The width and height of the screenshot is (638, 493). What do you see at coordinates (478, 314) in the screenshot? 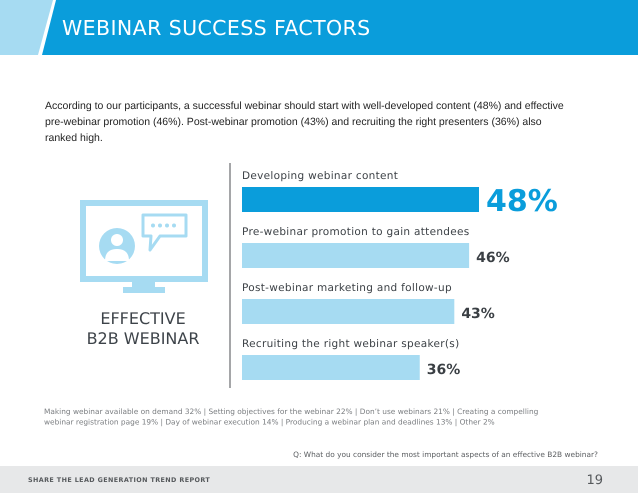
I see `data-label: 43%` at bounding box center [478, 314].